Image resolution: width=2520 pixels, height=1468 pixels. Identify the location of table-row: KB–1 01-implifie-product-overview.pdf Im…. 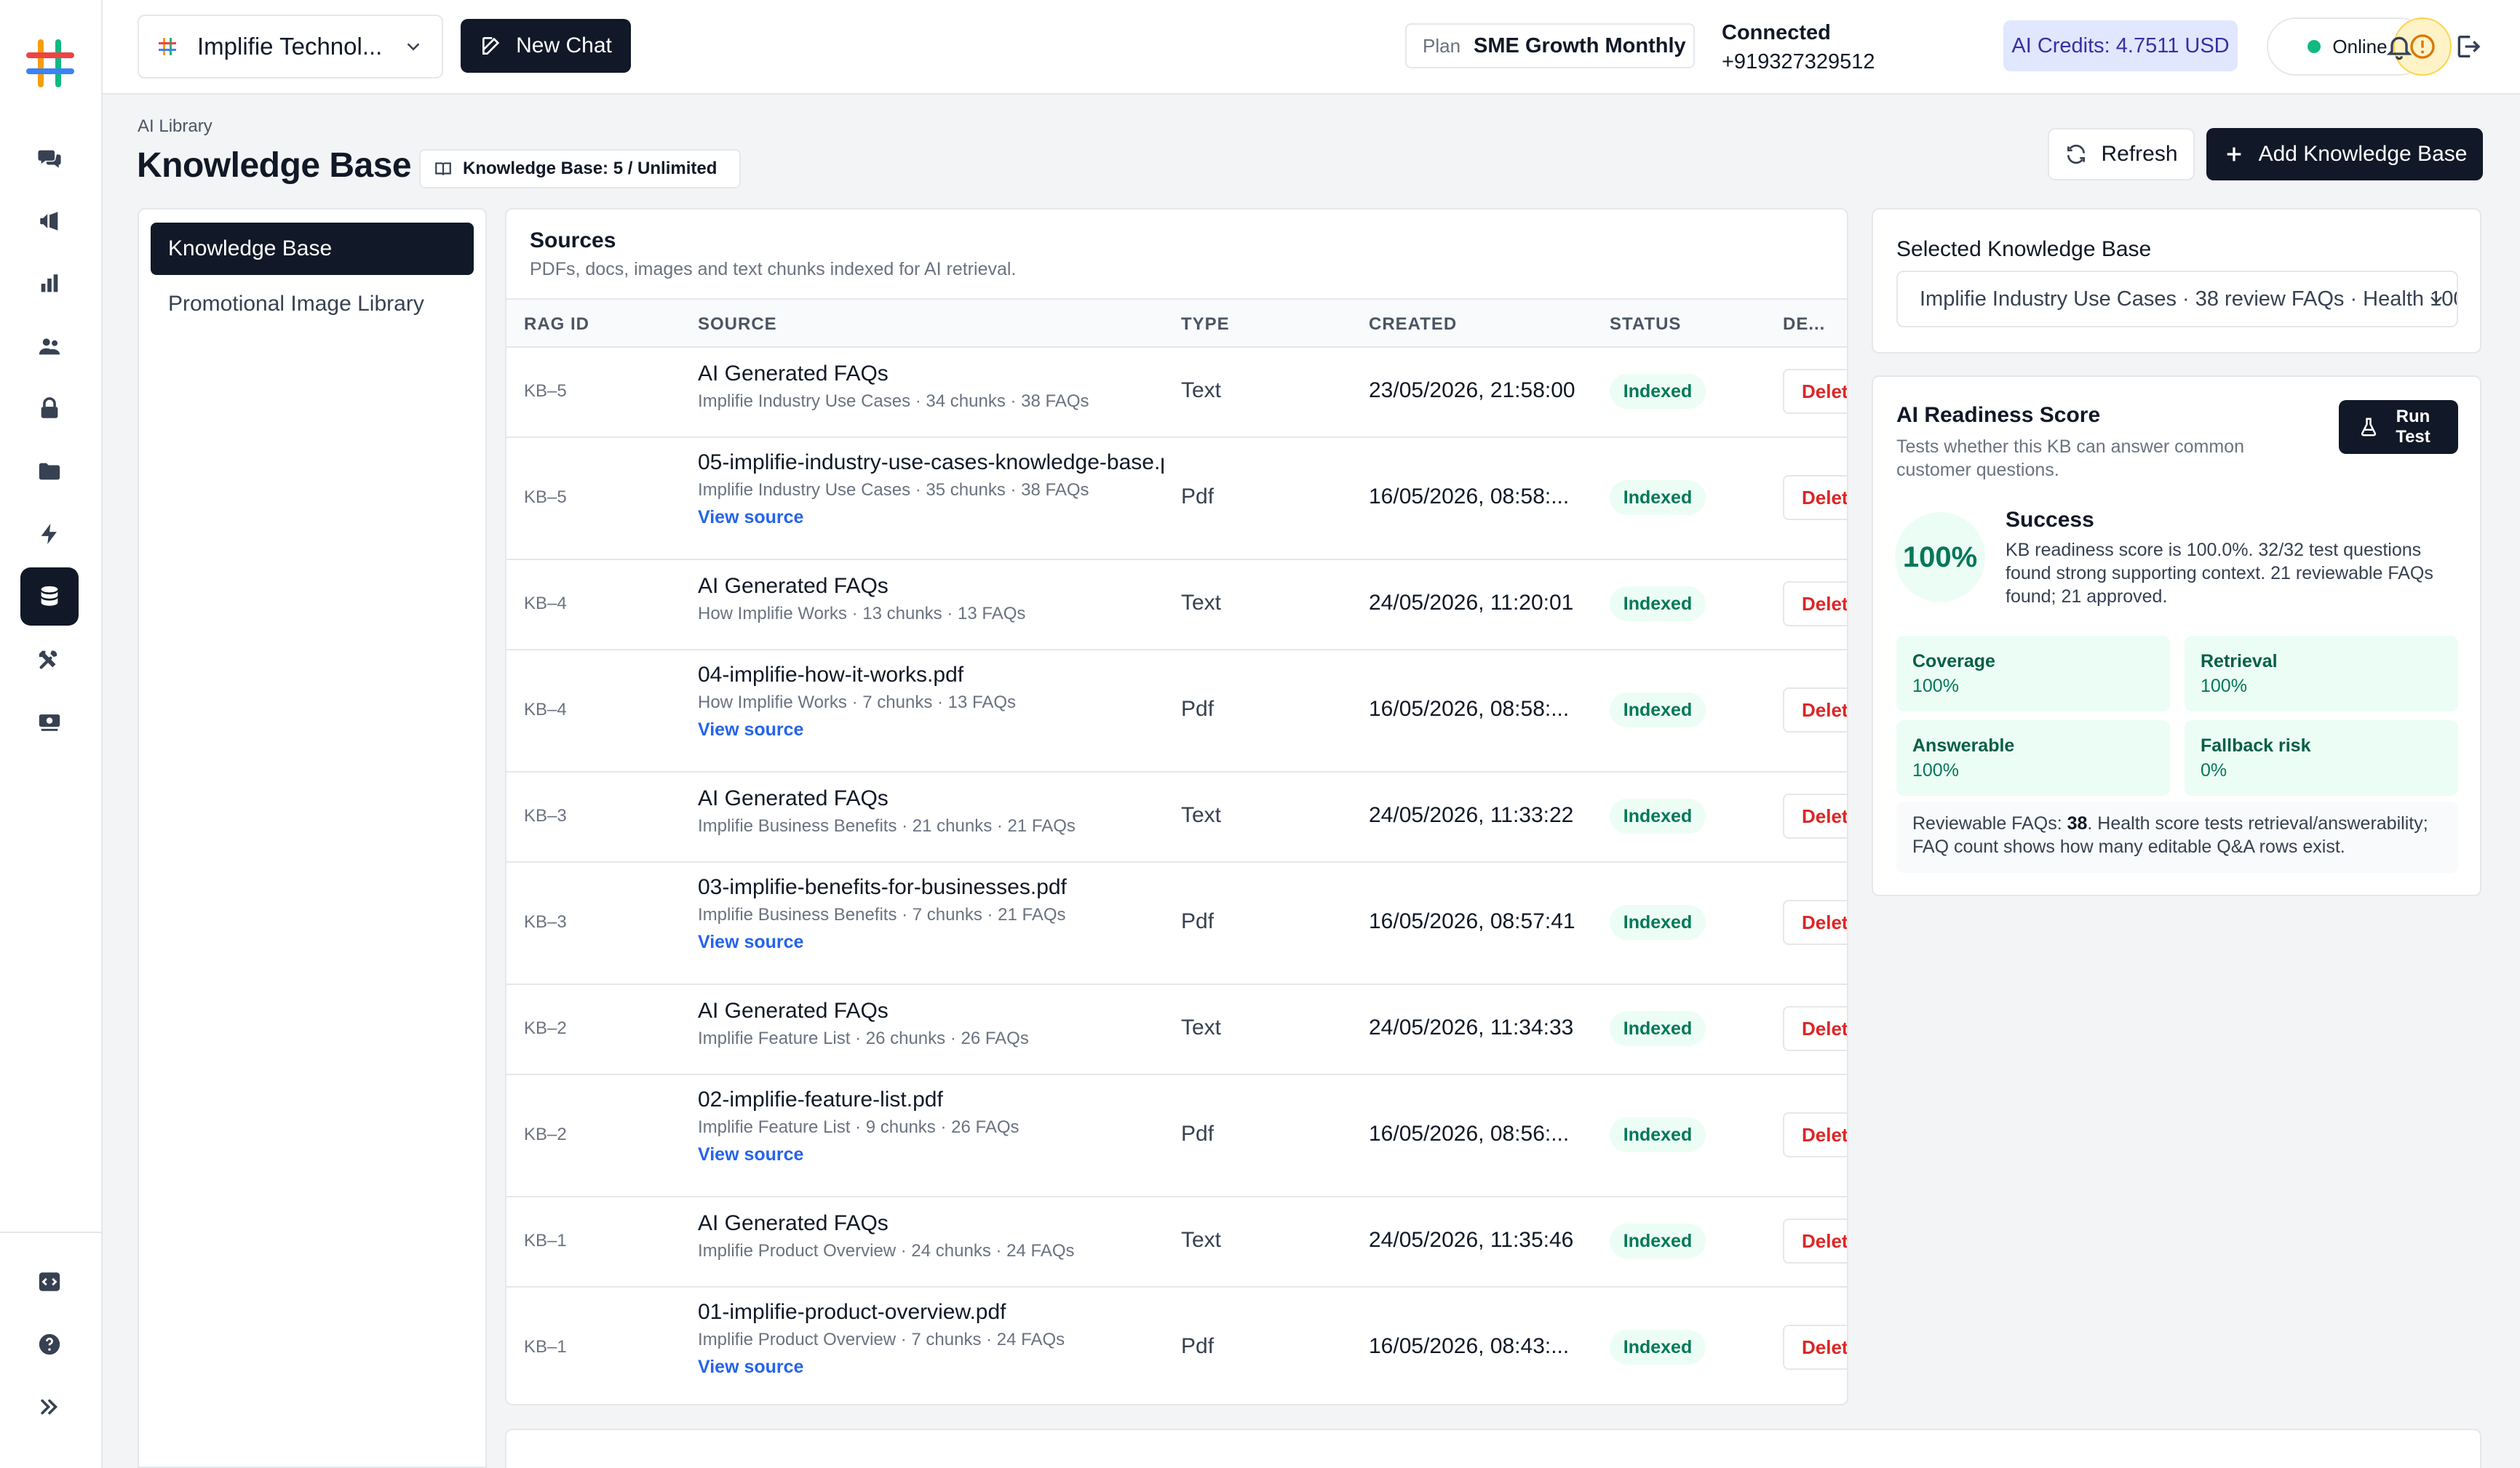
(1176, 1346).